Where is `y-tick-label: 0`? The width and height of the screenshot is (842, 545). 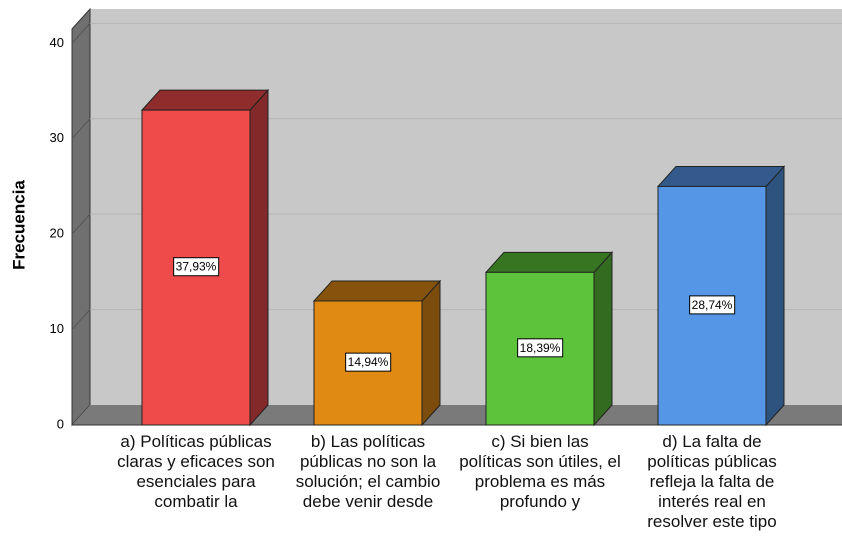
y-tick-label: 0 is located at coordinates (60, 423).